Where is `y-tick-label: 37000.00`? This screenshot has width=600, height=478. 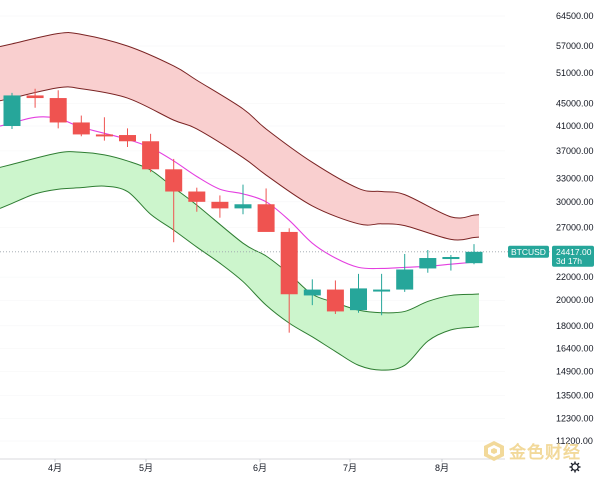 y-tick-label: 37000.00 is located at coordinates (575, 151).